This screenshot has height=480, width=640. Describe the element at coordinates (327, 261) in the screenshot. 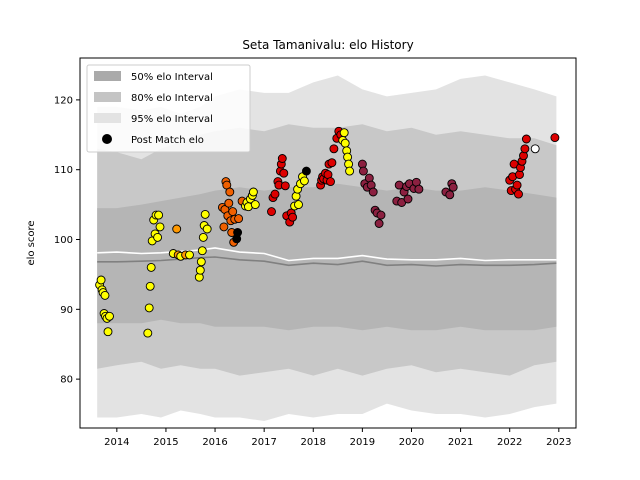

I see `mean-line` at that location.